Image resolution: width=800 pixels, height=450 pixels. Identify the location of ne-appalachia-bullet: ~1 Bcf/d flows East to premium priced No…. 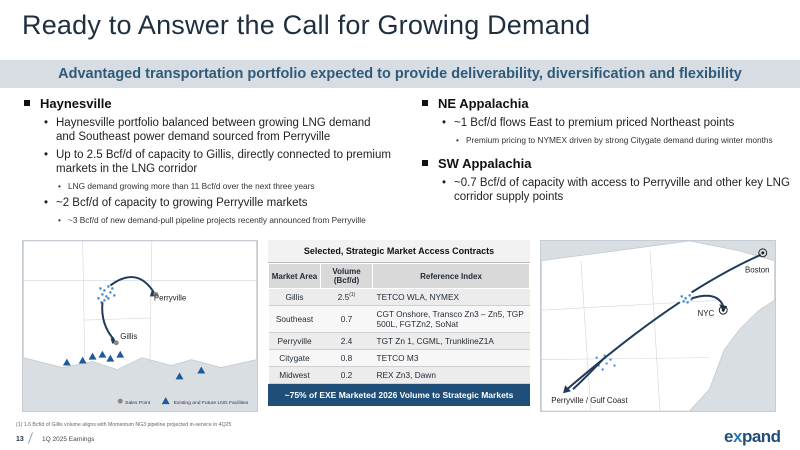
(605, 123).